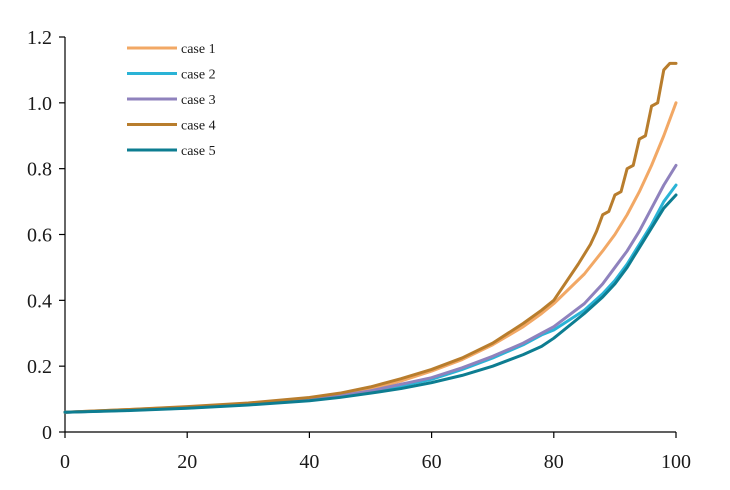 The height and width of the screenshot is (490, 730). I want to click on legend-item: case 4, so click(171, 126).